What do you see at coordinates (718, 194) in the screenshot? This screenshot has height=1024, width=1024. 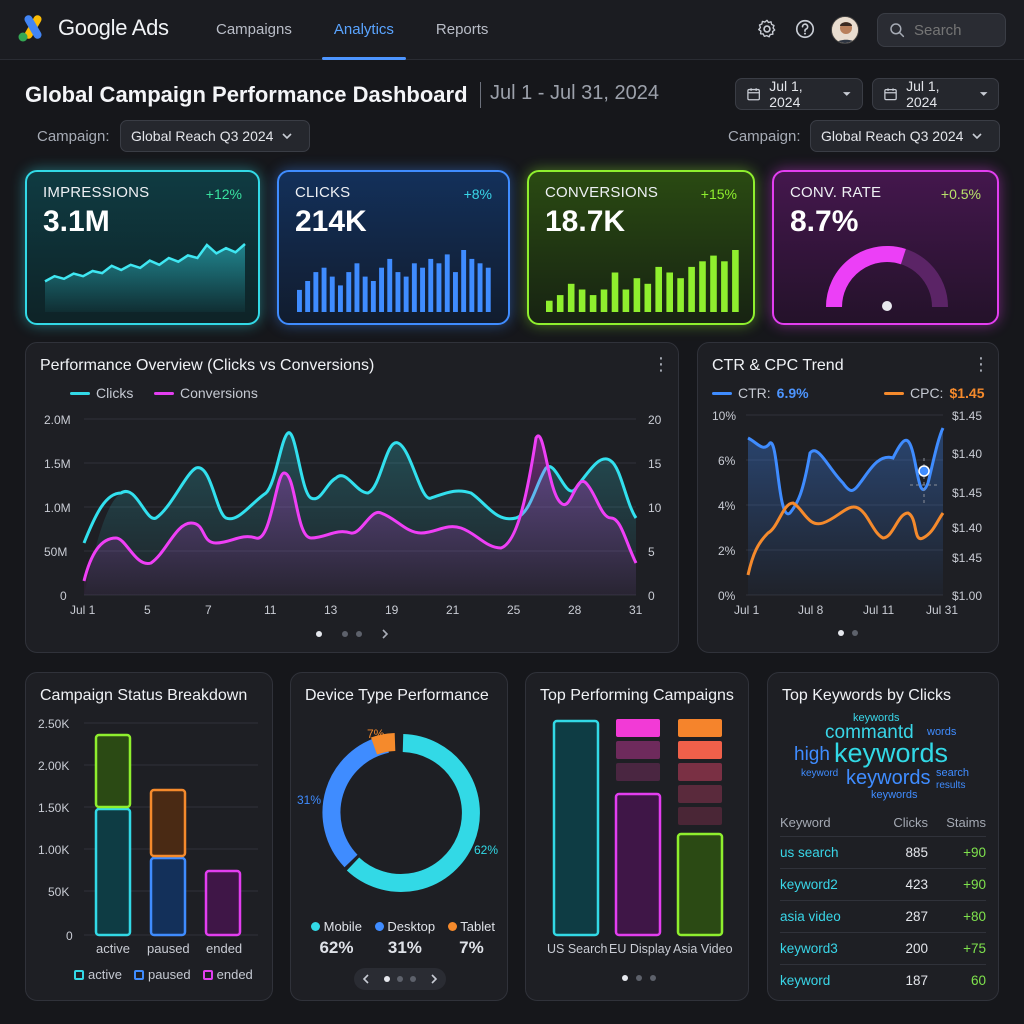 I see `kpi-conversions-delta: +15%` at bounding box center [718, 194].